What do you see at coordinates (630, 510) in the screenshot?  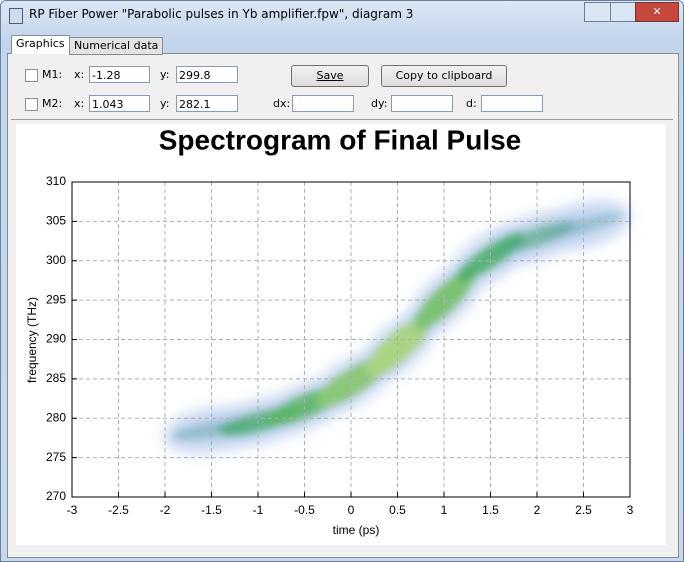 I see `x-tick-label: 3` at bounding box center [630, 510].